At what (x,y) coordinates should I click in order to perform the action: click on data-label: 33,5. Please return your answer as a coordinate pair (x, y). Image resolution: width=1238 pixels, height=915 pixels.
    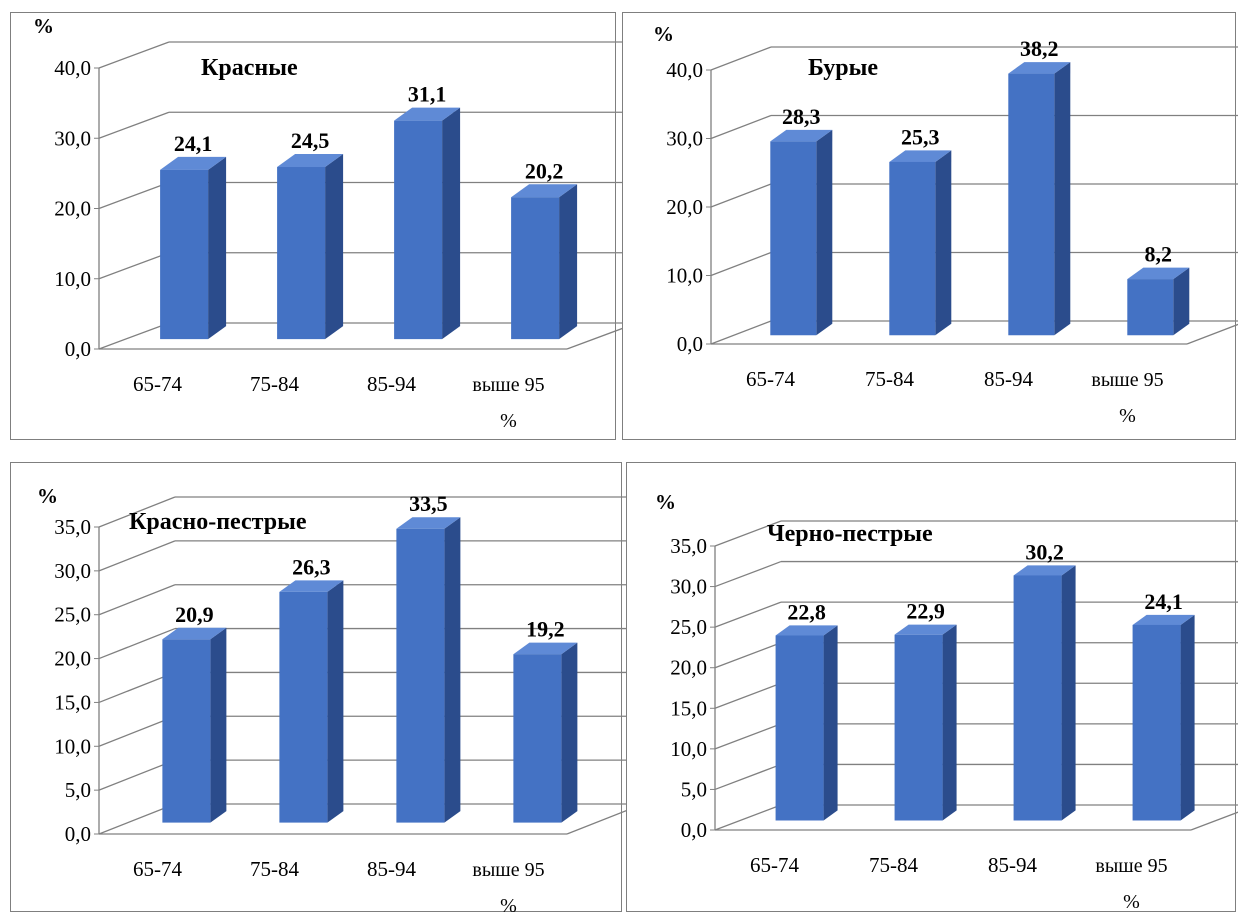
    Looking at the image, I should click on (428, 503).